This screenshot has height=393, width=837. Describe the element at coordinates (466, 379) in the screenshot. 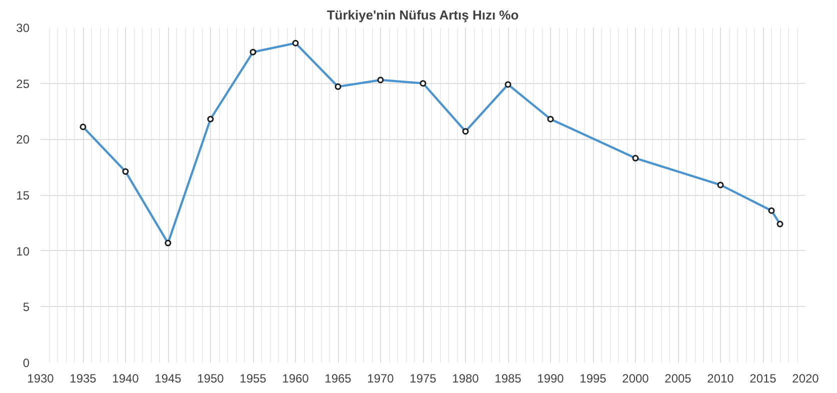

I see `x-tick-label: 1980` at that location.